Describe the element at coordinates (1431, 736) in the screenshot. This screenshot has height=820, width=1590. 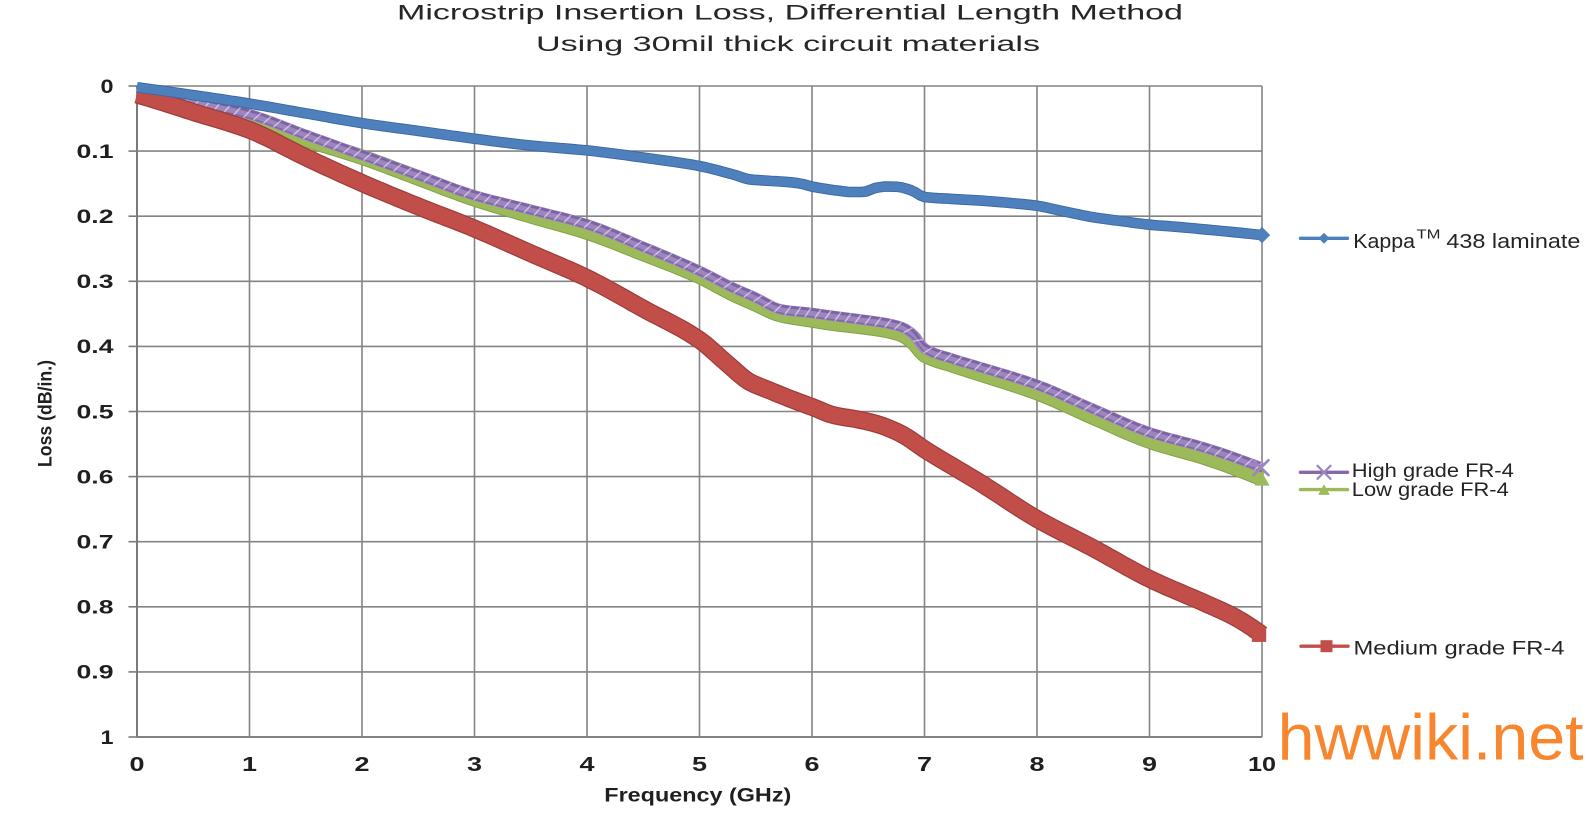
I see `svg-text: hwwiki.net` at that location.